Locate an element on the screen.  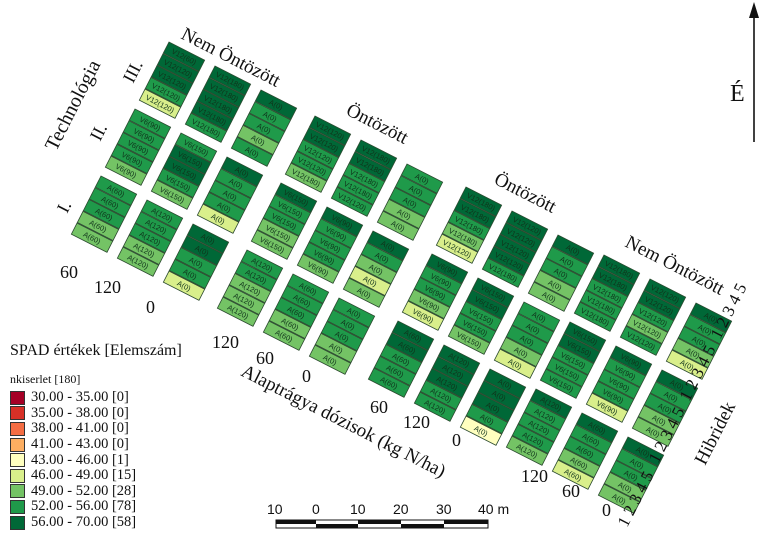
scale-bar: 10 0 10 20 30 40 m is located at coordinates (388, 515).